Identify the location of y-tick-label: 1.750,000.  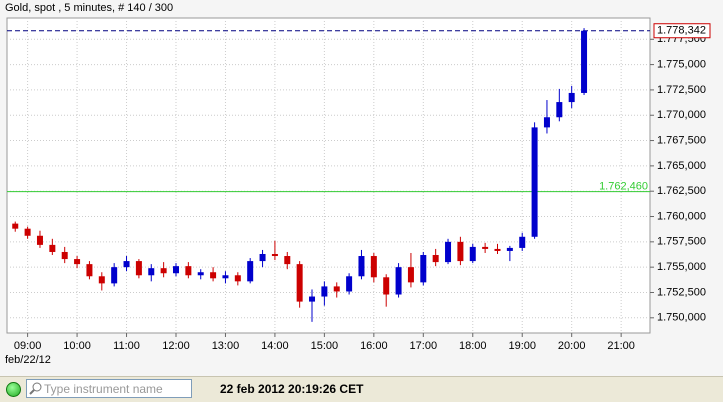
(681, 318).